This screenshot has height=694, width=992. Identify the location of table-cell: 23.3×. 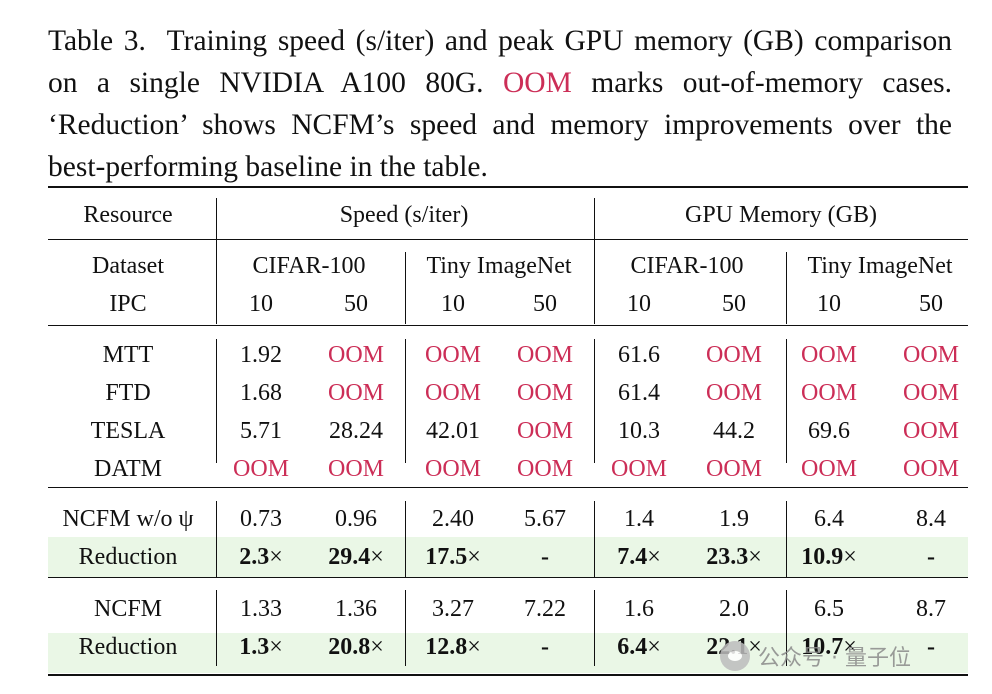
(734, 557).